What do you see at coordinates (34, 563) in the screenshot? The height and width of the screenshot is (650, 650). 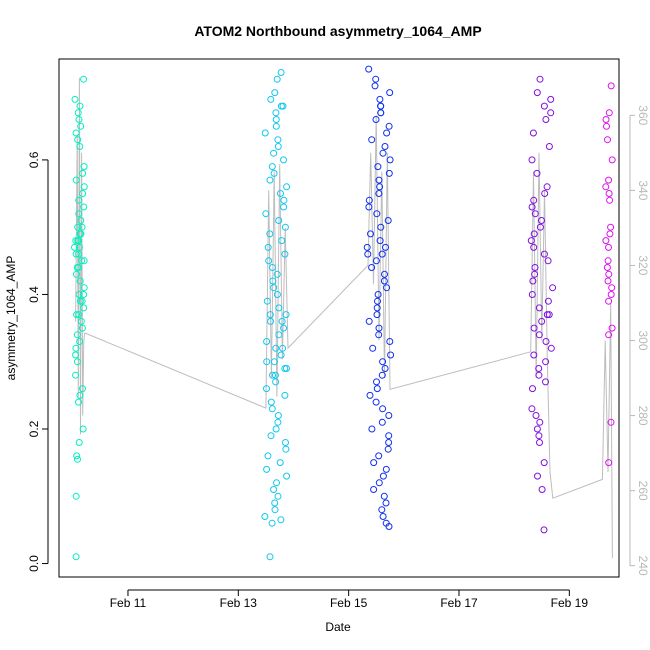 I see `y-tick-label: 0.0` at bounding box center [34, 563].